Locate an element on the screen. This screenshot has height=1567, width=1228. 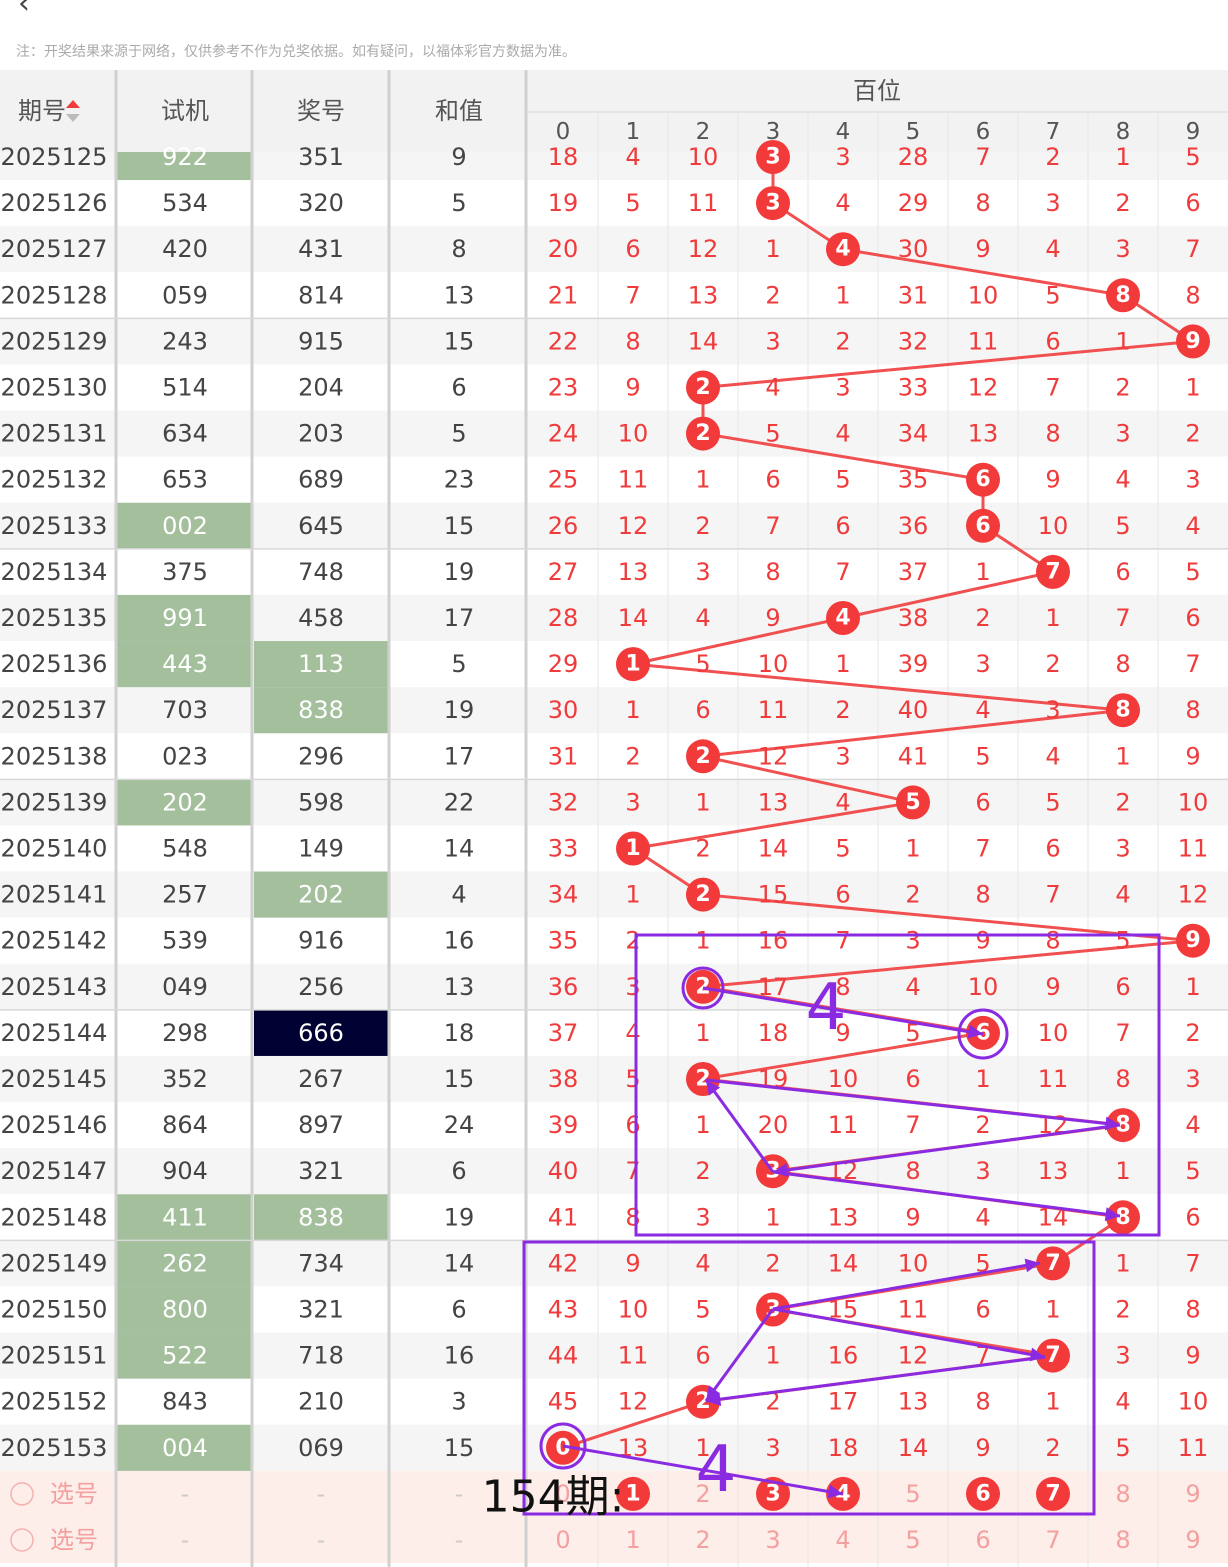
trial-cell: 514 is located at coordinates (185, 388).